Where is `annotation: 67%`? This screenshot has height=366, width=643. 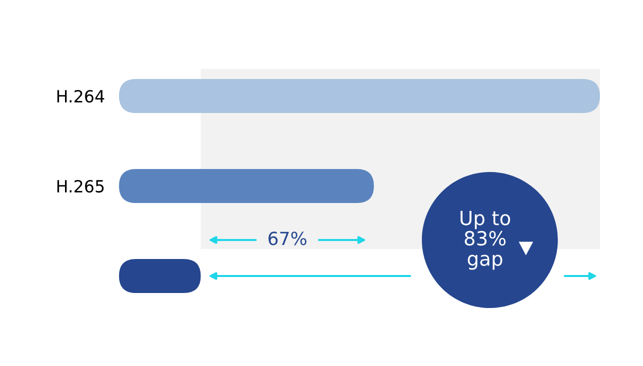
annotation: 67% is located at coordinates (287, 239).